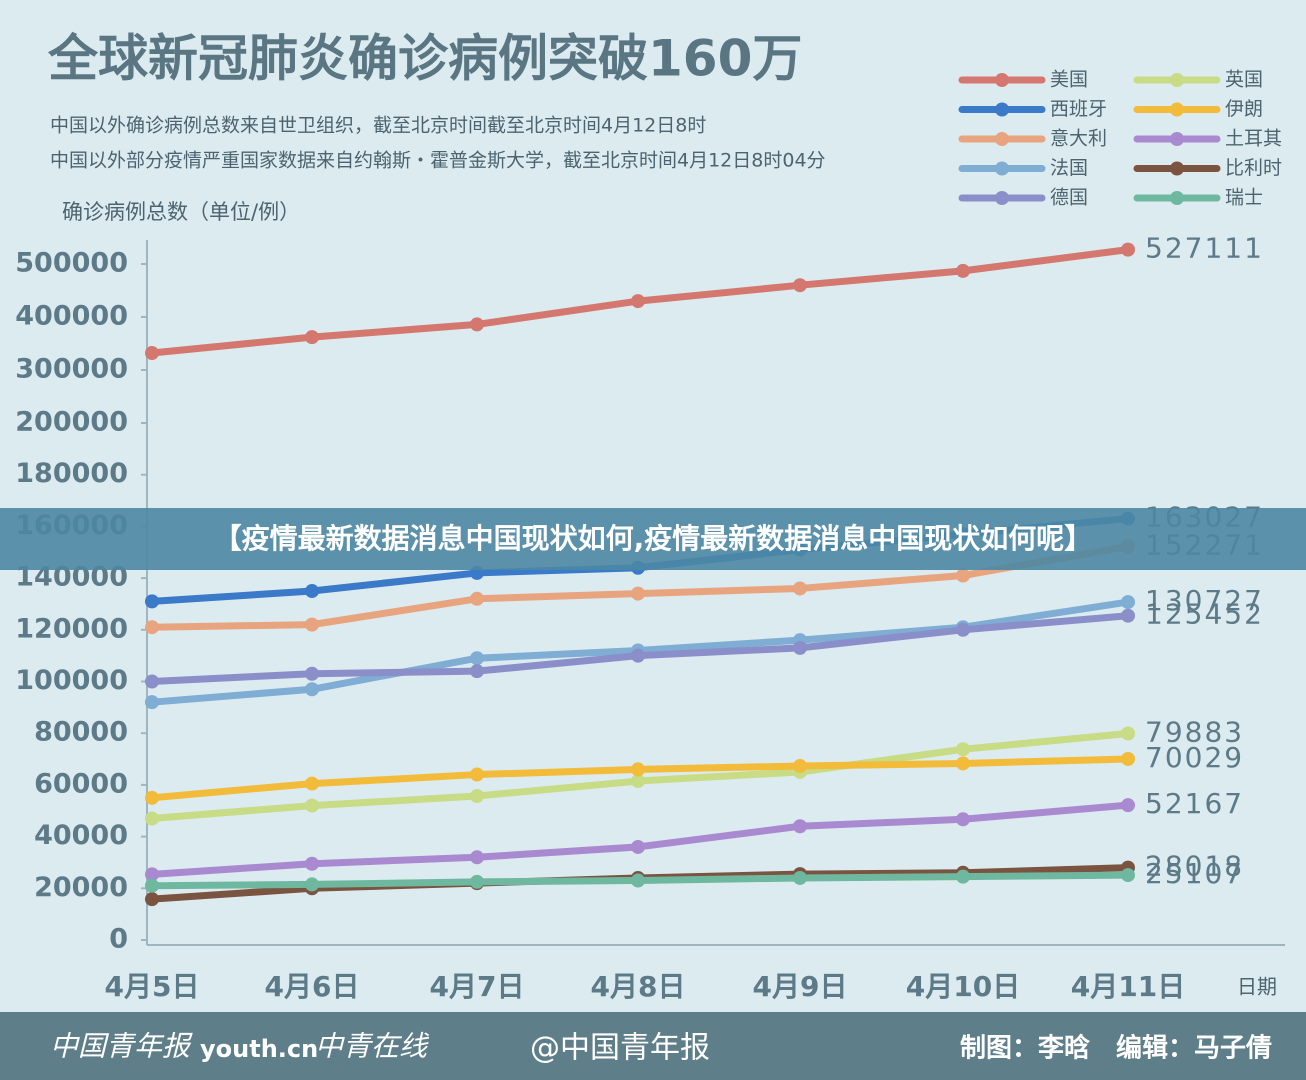  What do you see at coordinates (638, 986) in the screenshot?
I see `x-tick-label: 4月8日` at bounding box center [638, 986].